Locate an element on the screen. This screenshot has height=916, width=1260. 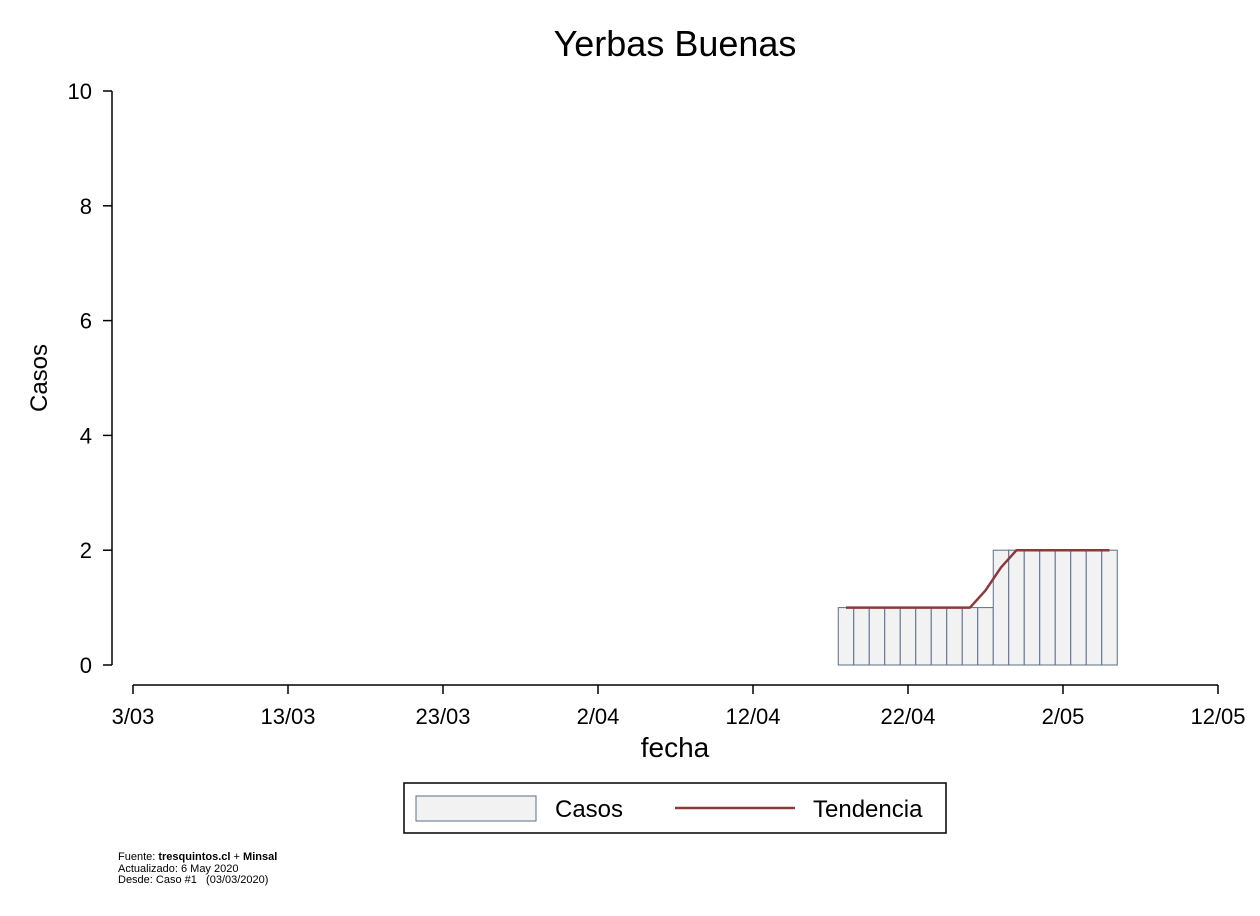
y-tick-label: 4 is located at coordinates (86, 435).